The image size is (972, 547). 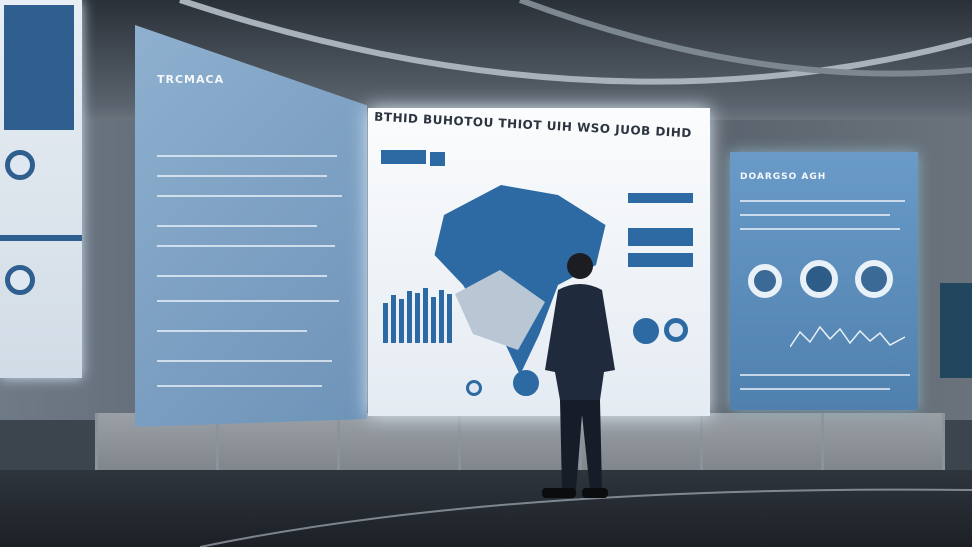 I want to click on screen-block, so click(x=39, y=67).